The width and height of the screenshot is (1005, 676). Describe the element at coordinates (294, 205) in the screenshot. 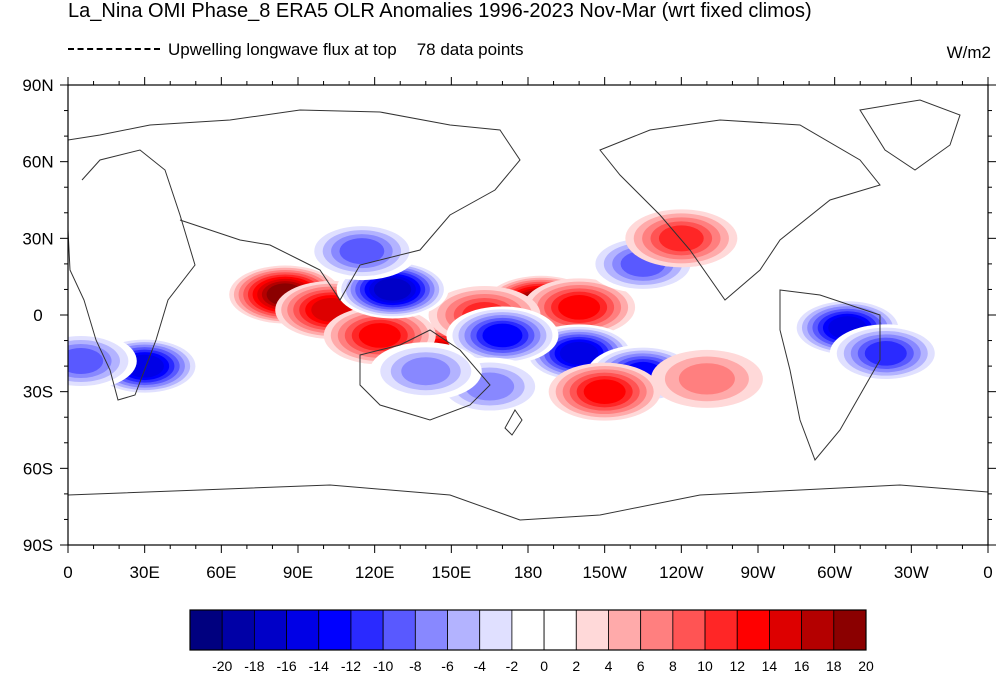

I see `coast-eurasia` at that location.